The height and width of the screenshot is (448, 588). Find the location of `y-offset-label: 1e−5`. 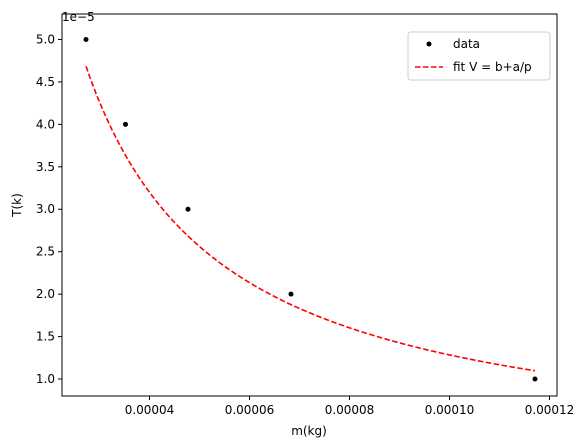

y-offset-label: 1e−5 is located at coordinates (78, 17).